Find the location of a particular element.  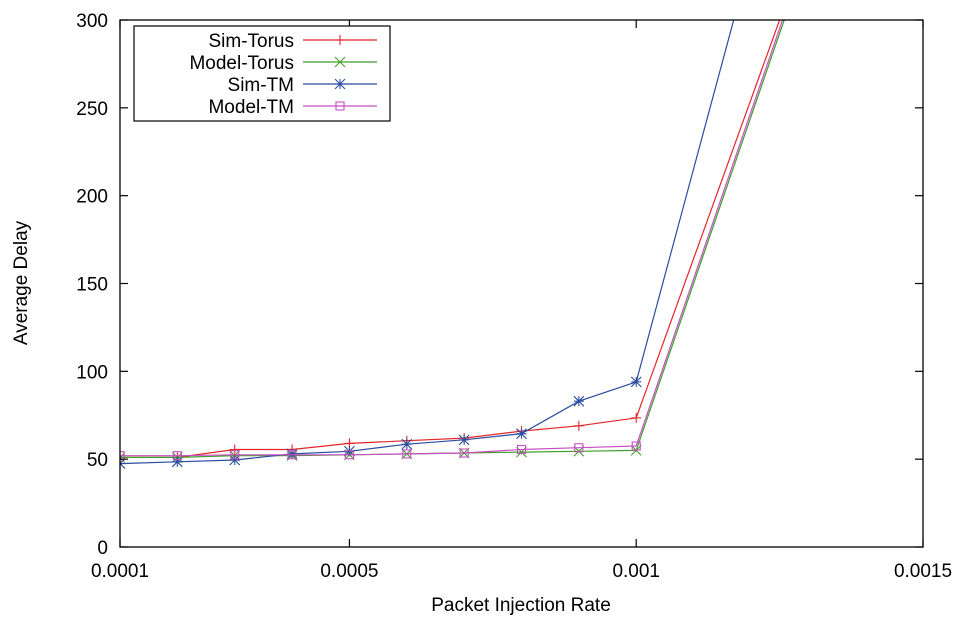

legend-label-sim-tm: Sim-TM is located at coordinates (261, 85).